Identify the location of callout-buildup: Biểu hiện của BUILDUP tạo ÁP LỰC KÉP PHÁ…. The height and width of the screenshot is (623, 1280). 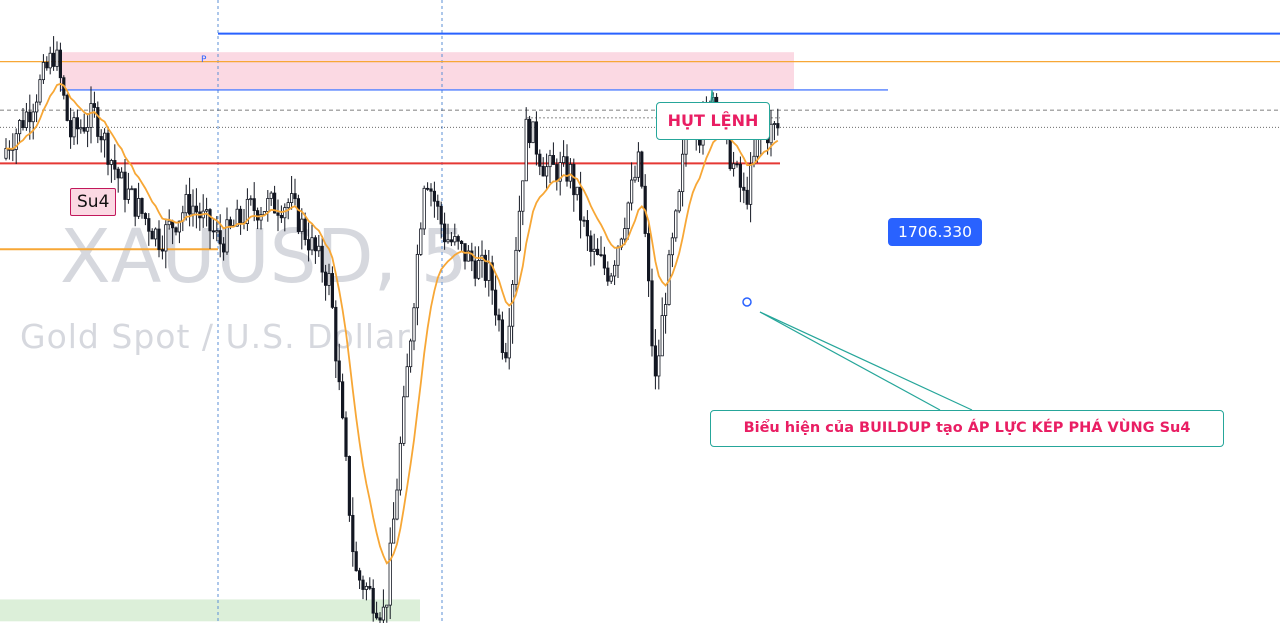
(967, 428).